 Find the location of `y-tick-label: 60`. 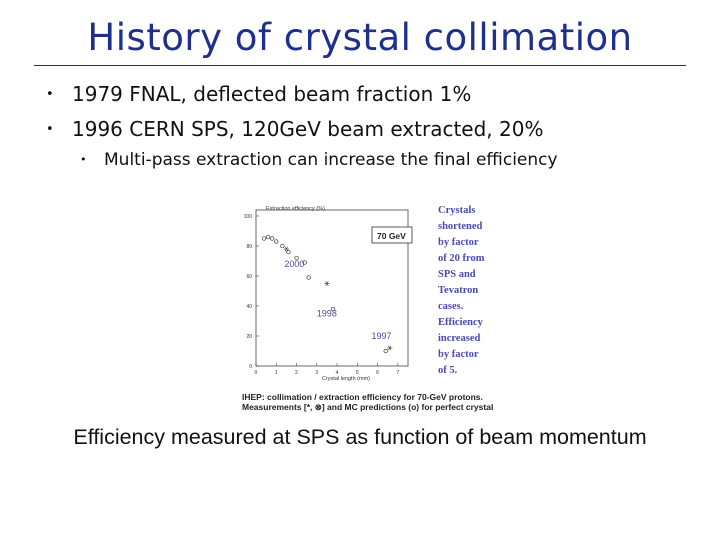

y-tick-label: 60 is located at coordinates (249, 277).